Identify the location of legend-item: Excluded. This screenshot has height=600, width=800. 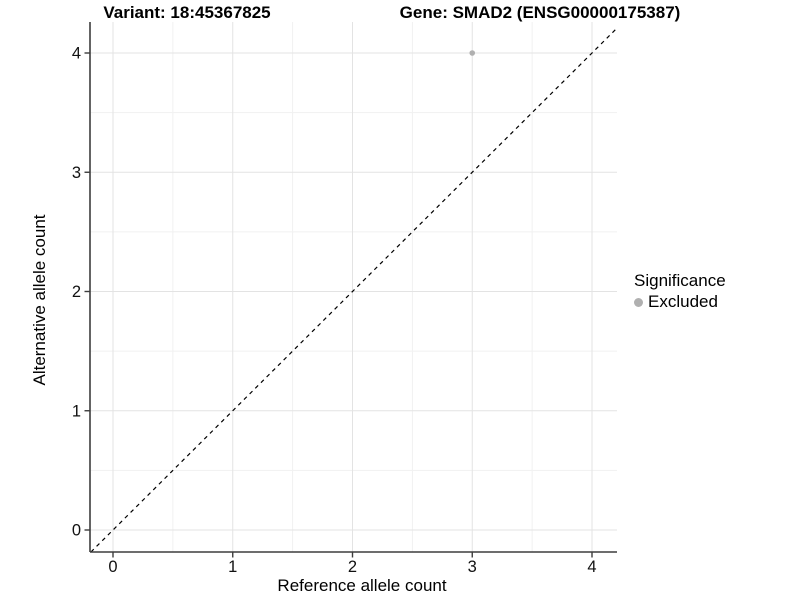
(680, 301).